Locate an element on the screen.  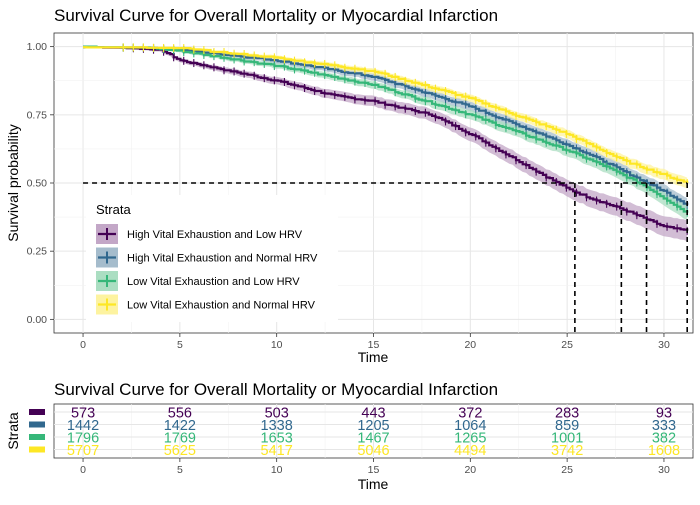
risk-cell: 1265 is located at coordinates (470, 439).